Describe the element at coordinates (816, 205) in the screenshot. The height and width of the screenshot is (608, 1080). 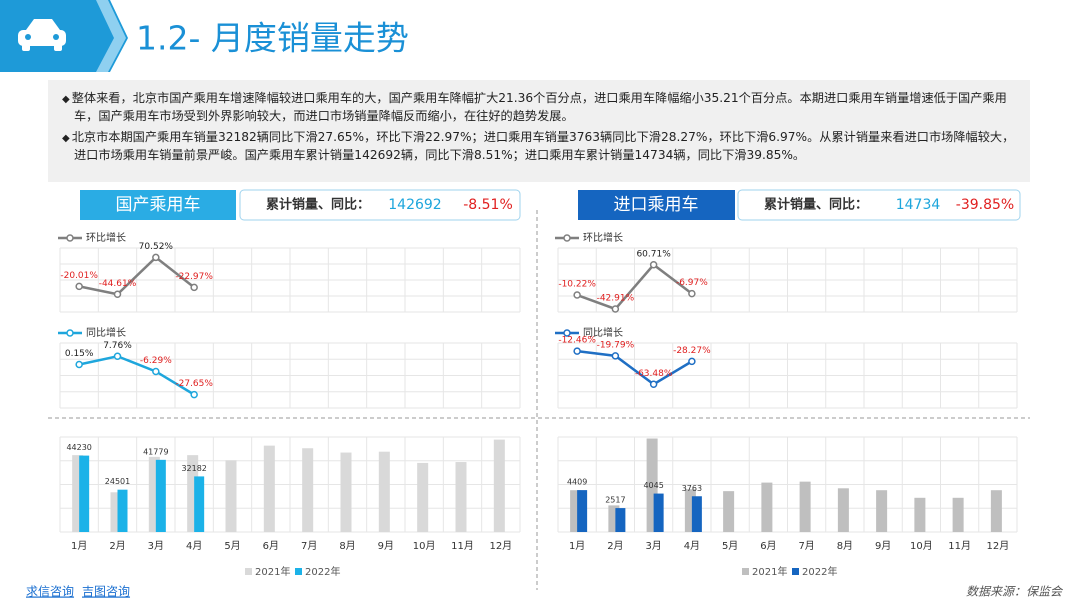
I see `summary-label: 累计销量、同比：` at that location.